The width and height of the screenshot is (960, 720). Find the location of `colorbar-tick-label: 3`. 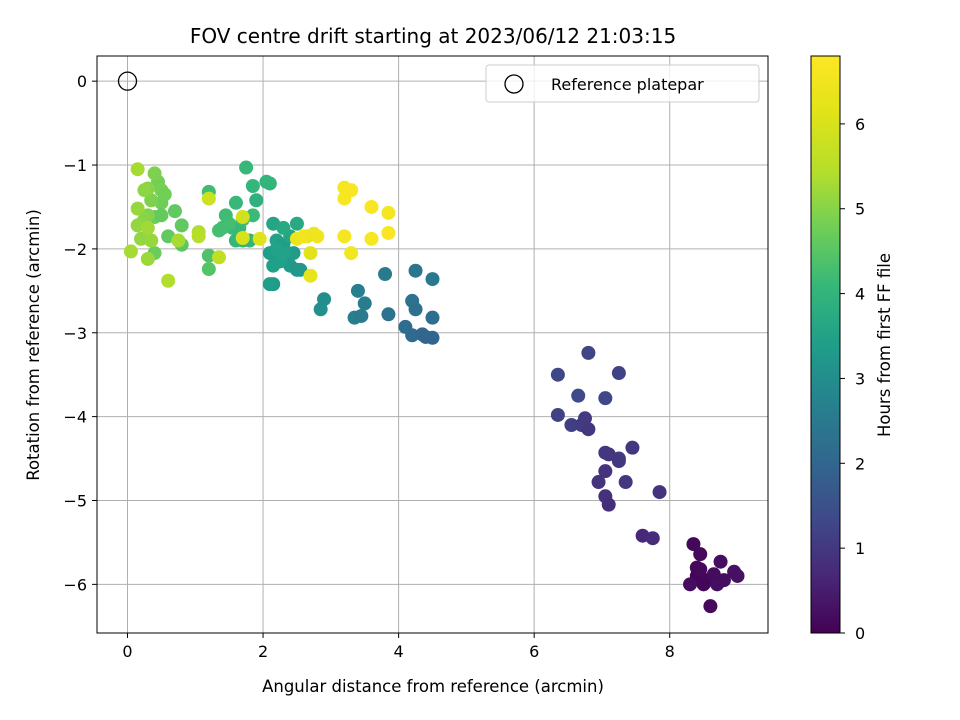

colorbar-tick-label: 3 is located at coordinates (860, 378).